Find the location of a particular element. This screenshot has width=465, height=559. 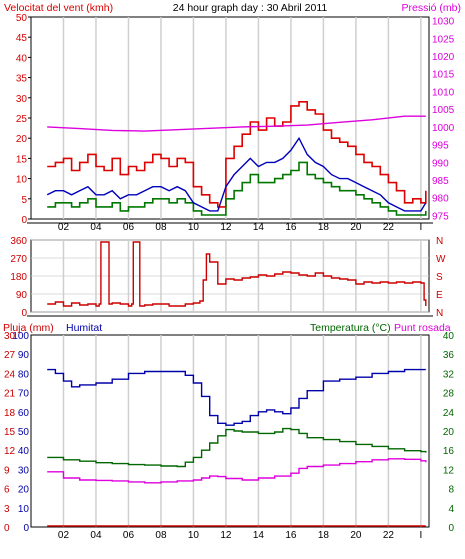

y-right-tick-pressure: 1015 is located at coordinates (443, 75).